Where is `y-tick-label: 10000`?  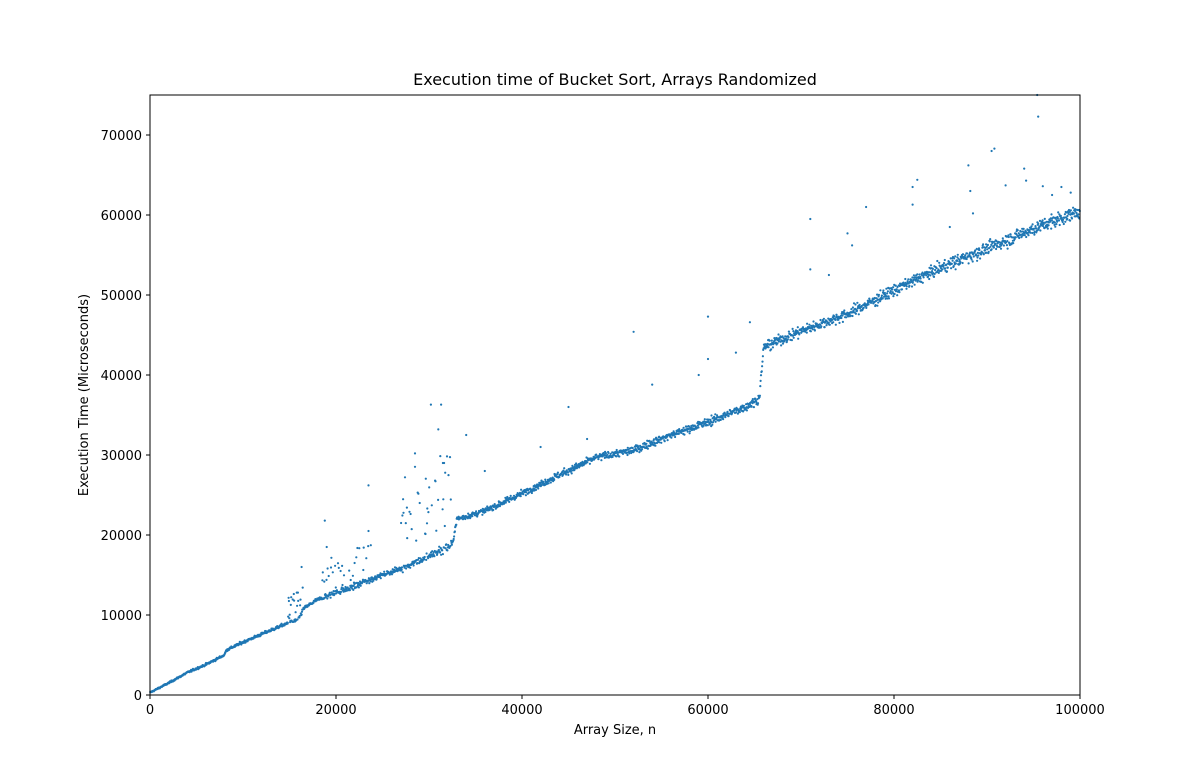 y-tick-label: 10000 is located at coordinates (121, 616).